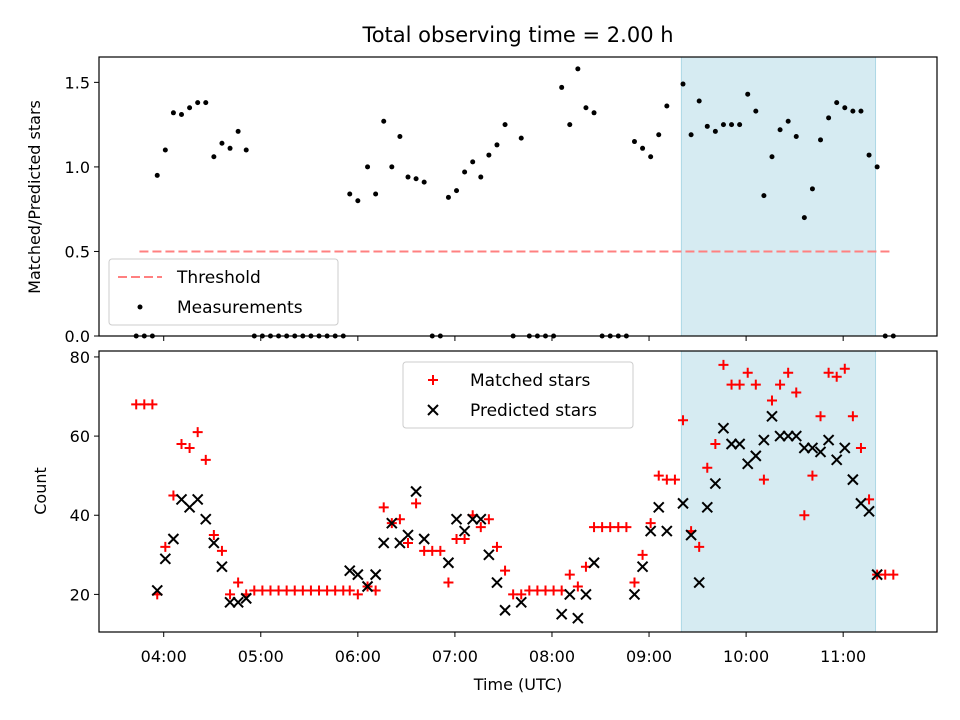 This screenshot has height=720, width=960. What do you see at coordinates (552, 656) in the screenshot?
I see `x-tick-label: 08:00` at bounding box center [552, 656].